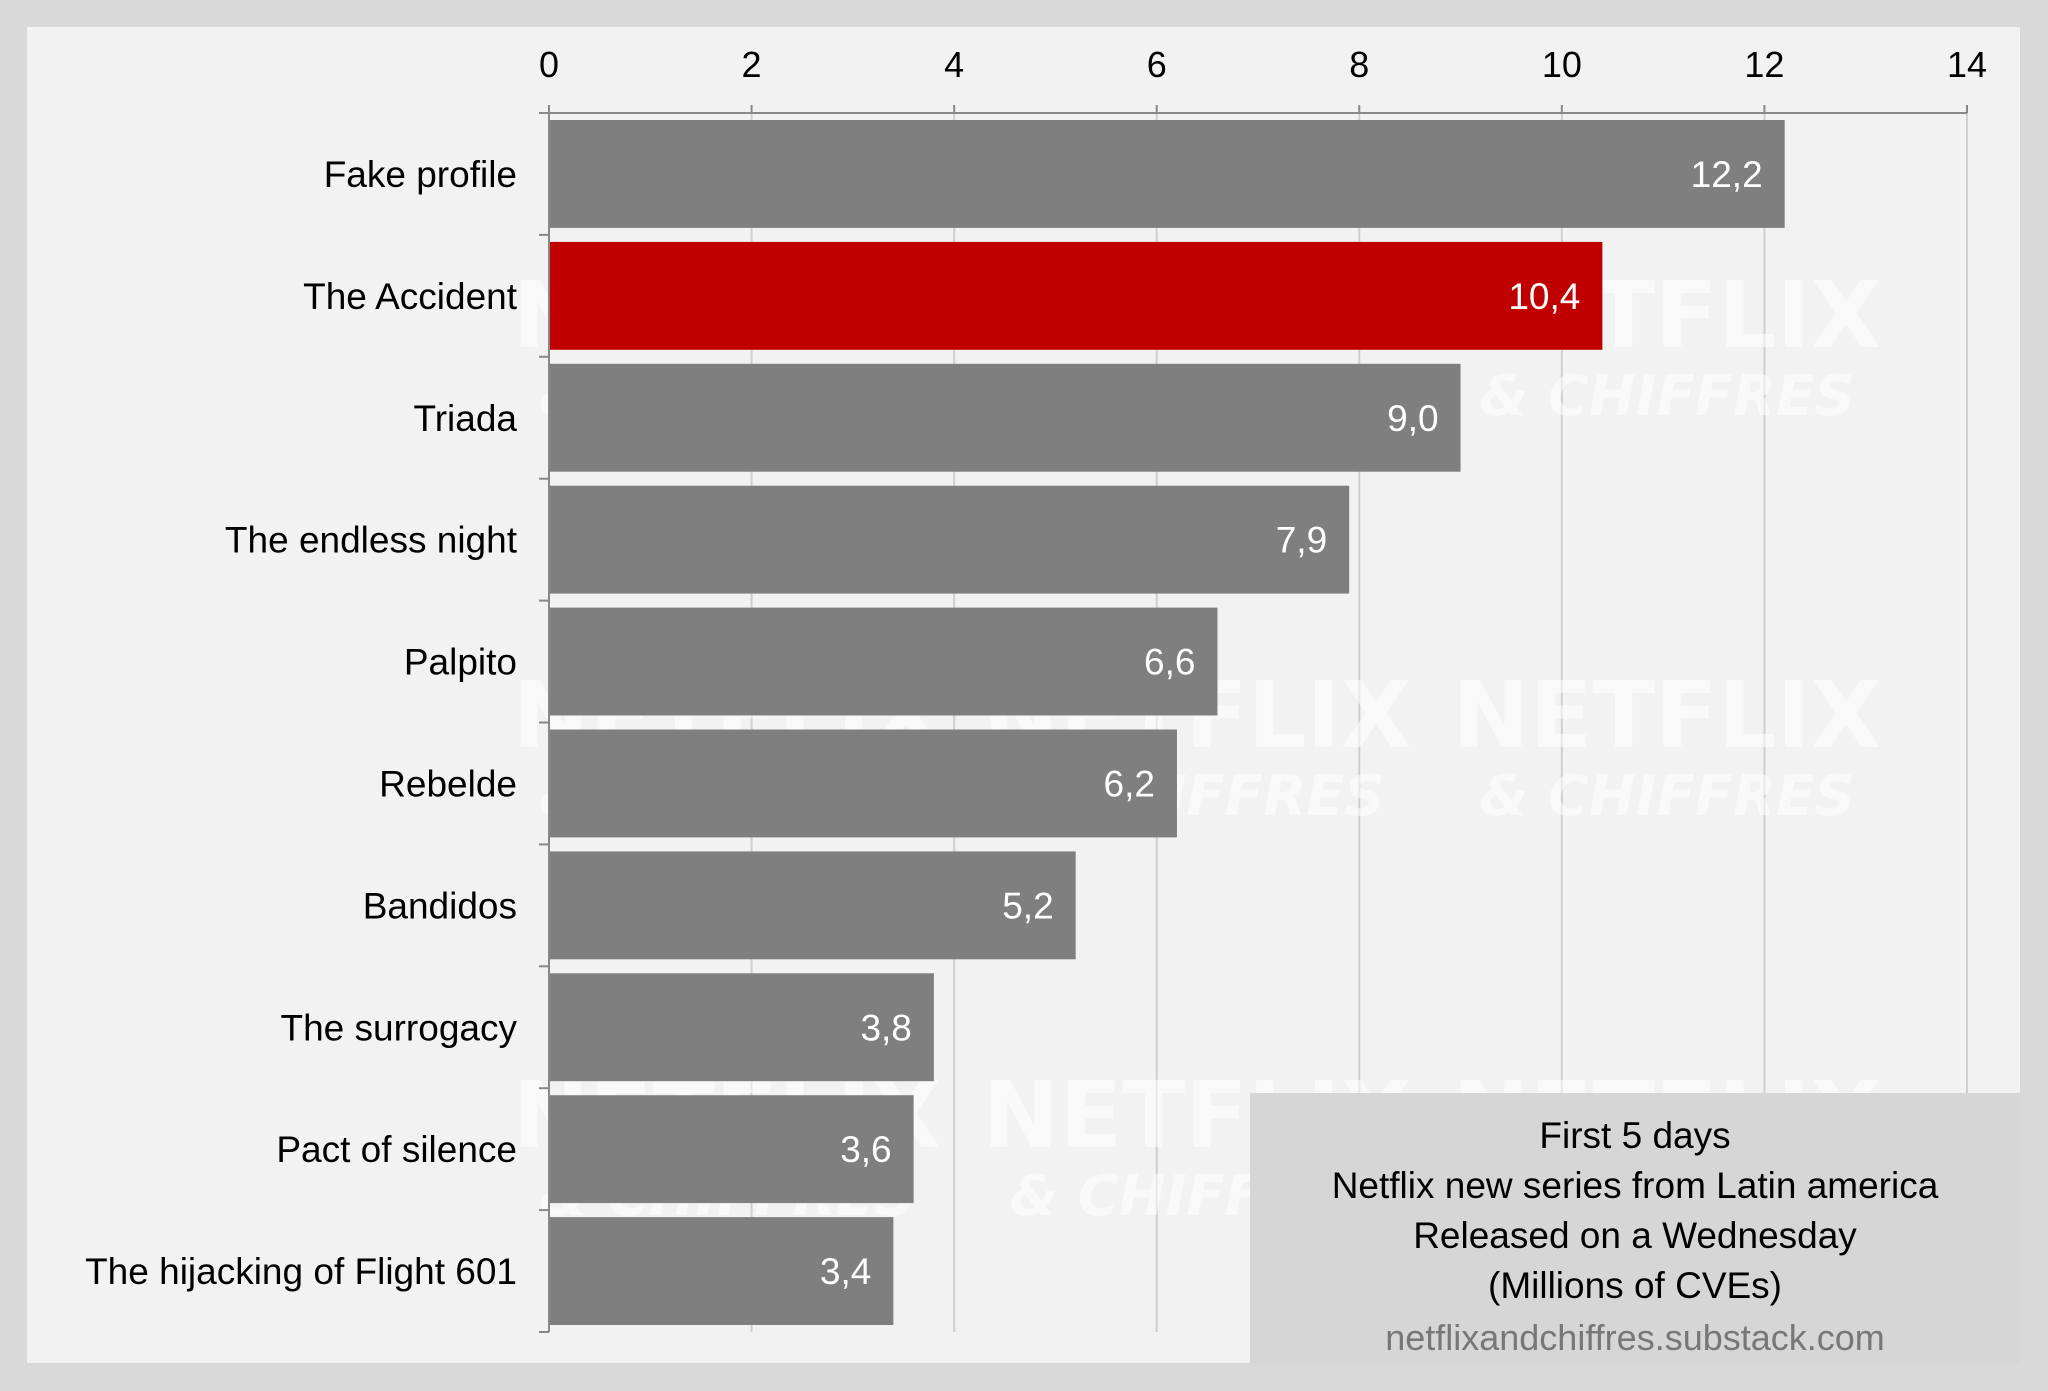  Describe the element at coordinates (465, 418) in the screenshot. I see `category-label-2: Triada` at that location.